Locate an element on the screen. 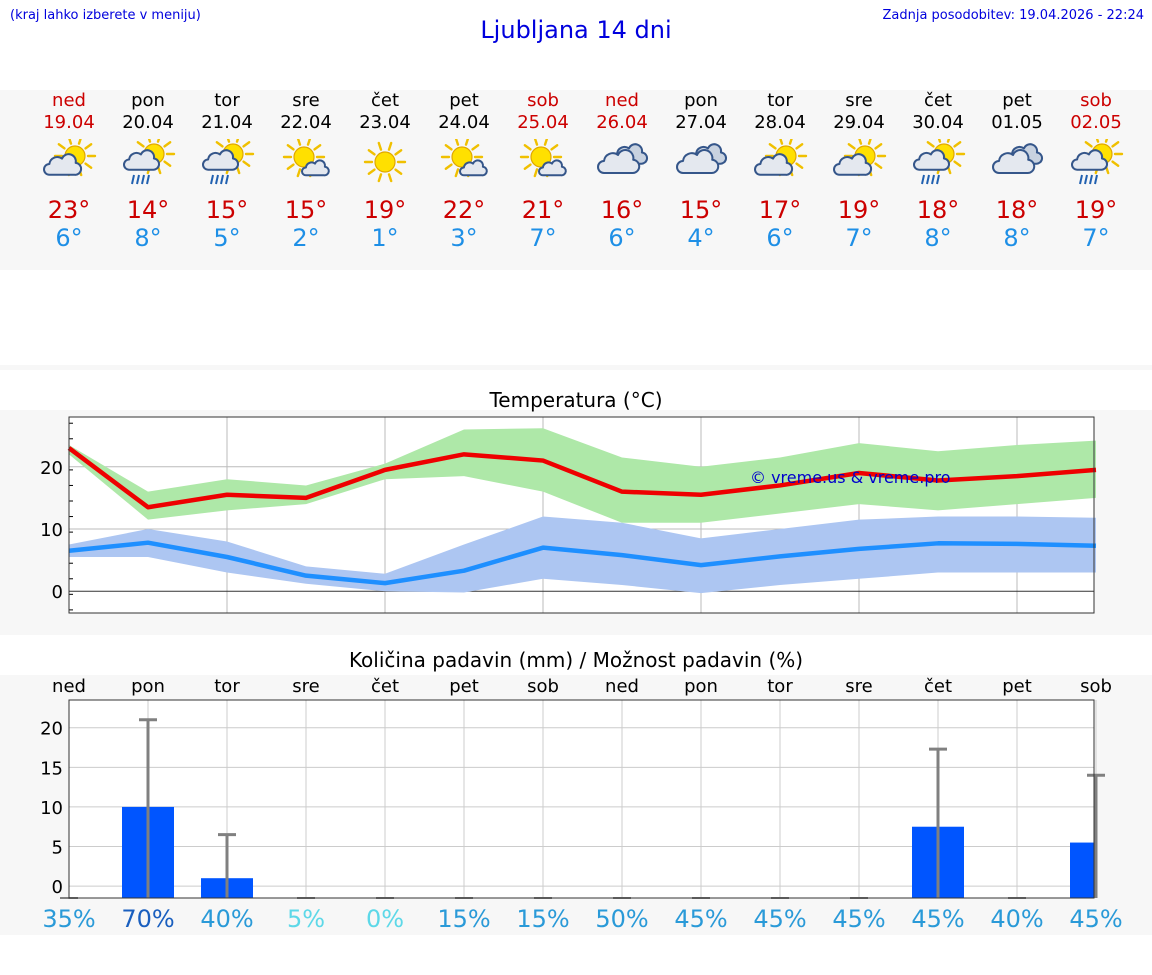  day-date: 28.04 is located at coordinates (780, 122).